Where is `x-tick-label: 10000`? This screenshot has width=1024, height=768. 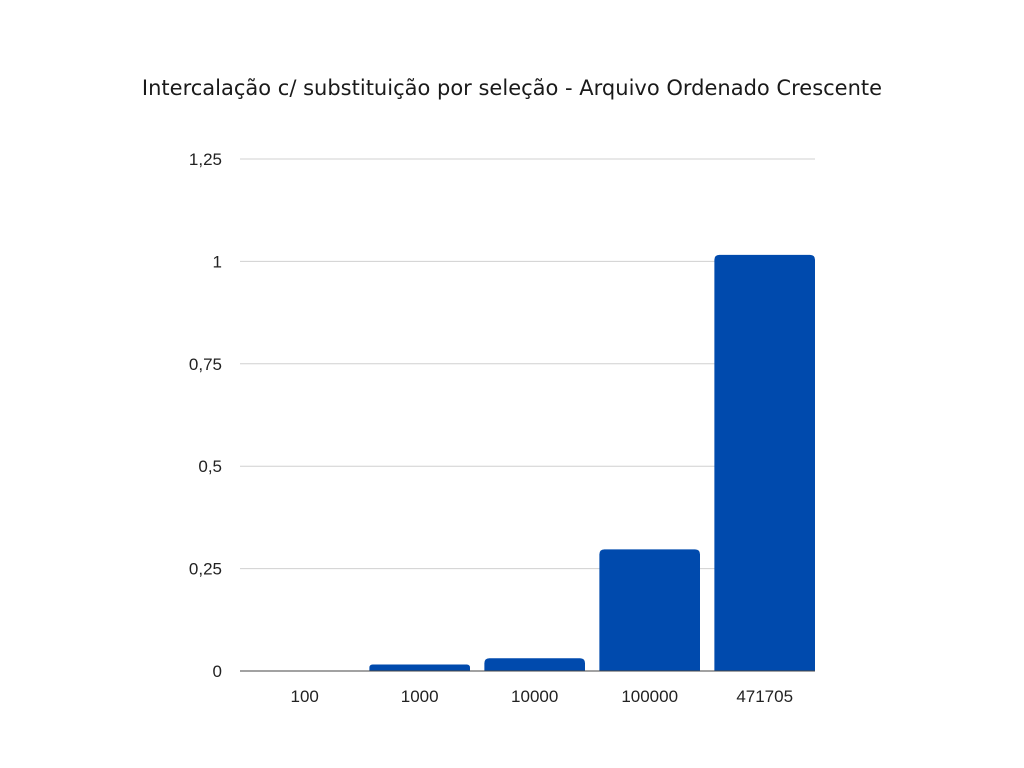 x-tick-label: 10000 is located at coordinates (534, 696).